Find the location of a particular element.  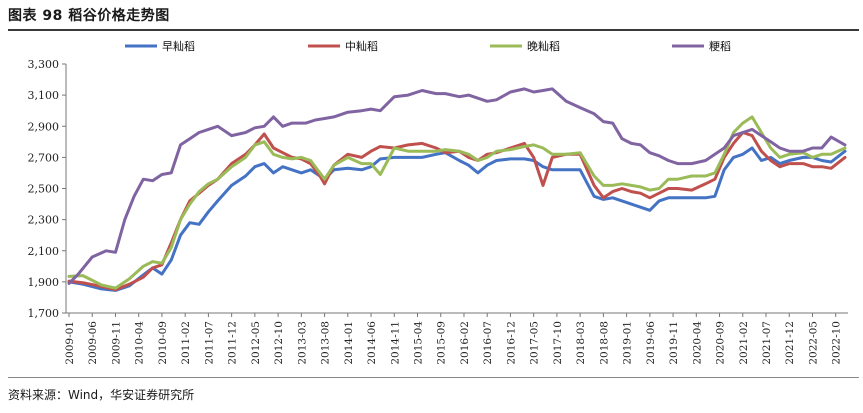

y-tick-label: 2,300 is located at coordinates (44, 220).